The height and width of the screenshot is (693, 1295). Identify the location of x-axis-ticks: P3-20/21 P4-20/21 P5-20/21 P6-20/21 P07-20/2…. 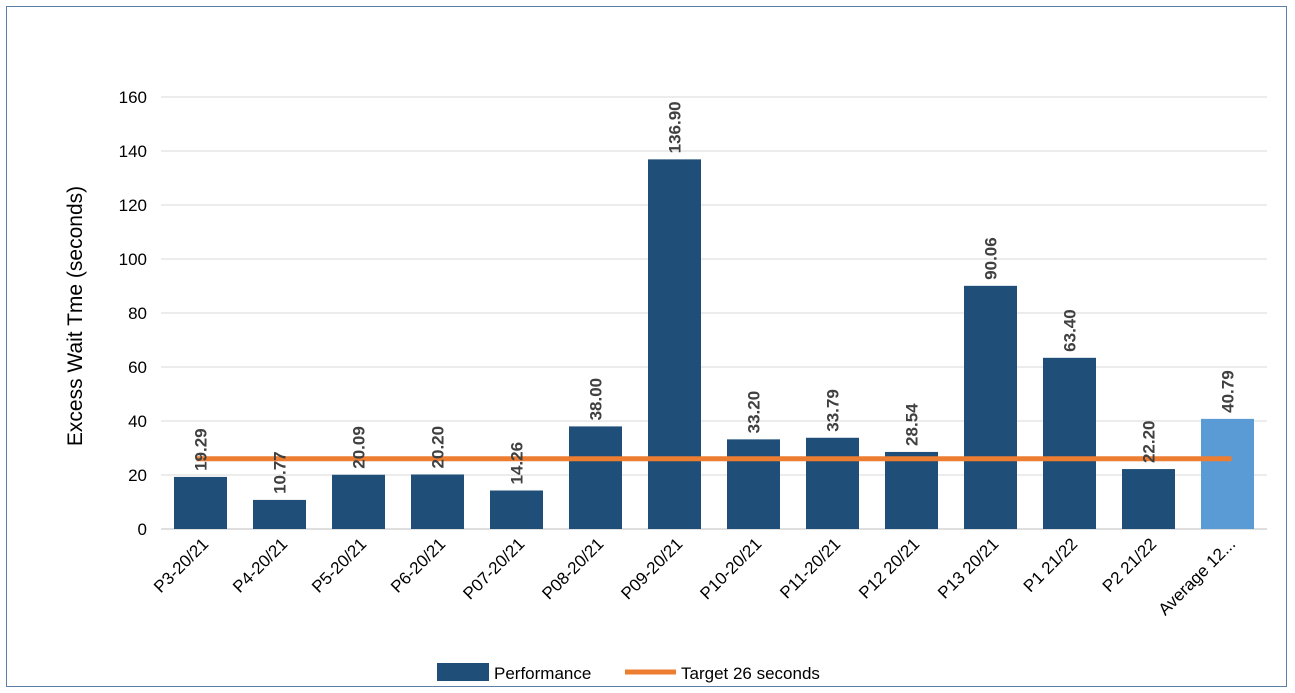
(694, 576).